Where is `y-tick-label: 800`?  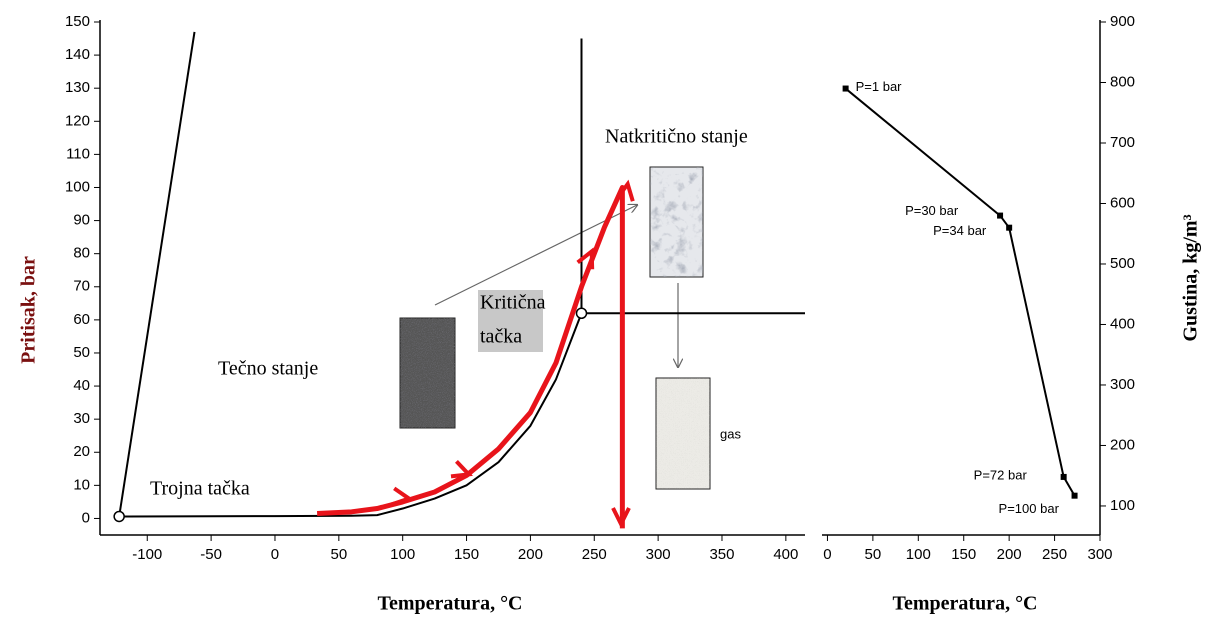 y-tick-label: 800 is located at coordinates (1122, 81).